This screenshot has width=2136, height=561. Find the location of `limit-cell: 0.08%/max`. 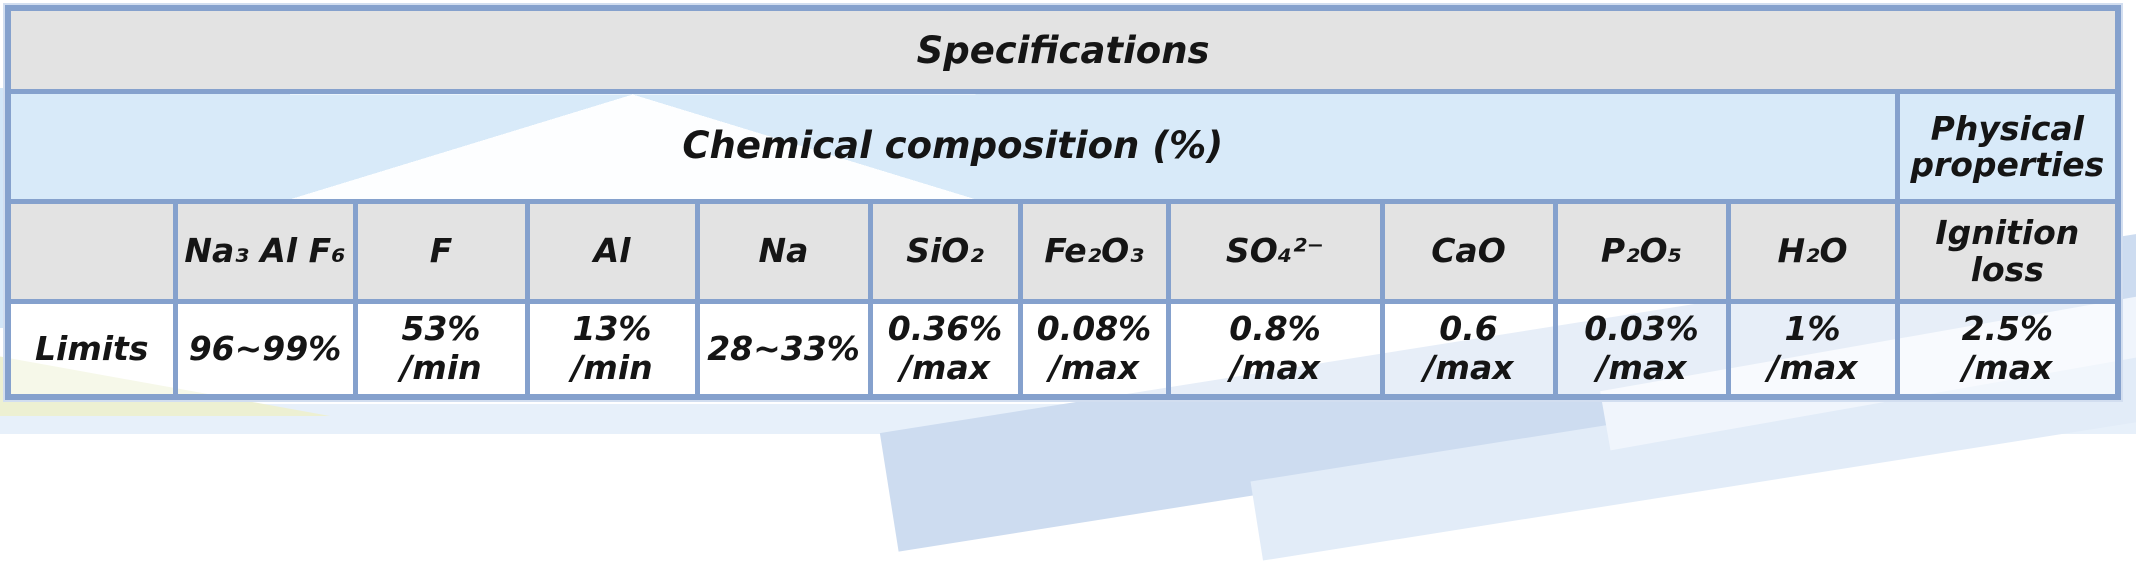

limit-cell: 0.08%/max is located at coordinates (1094, 349).